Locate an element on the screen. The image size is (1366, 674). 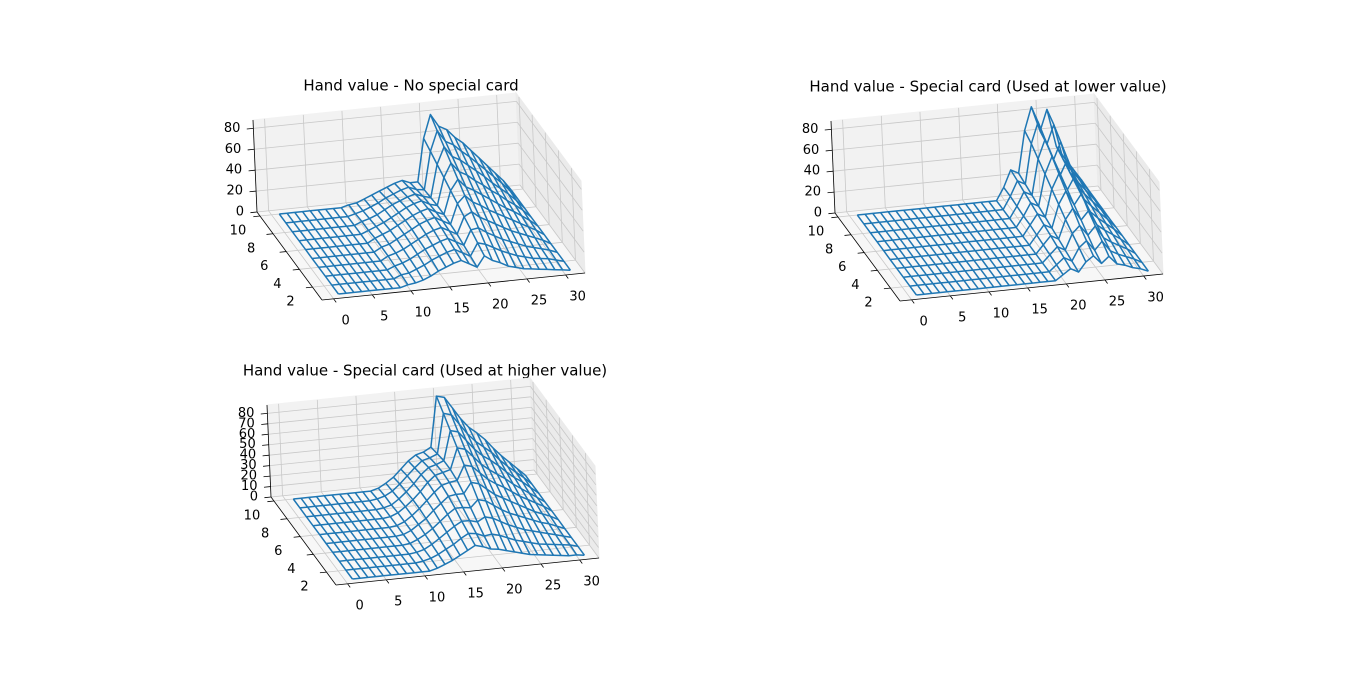
x-tick-label: 30 is located at coordinates (1155, 297).